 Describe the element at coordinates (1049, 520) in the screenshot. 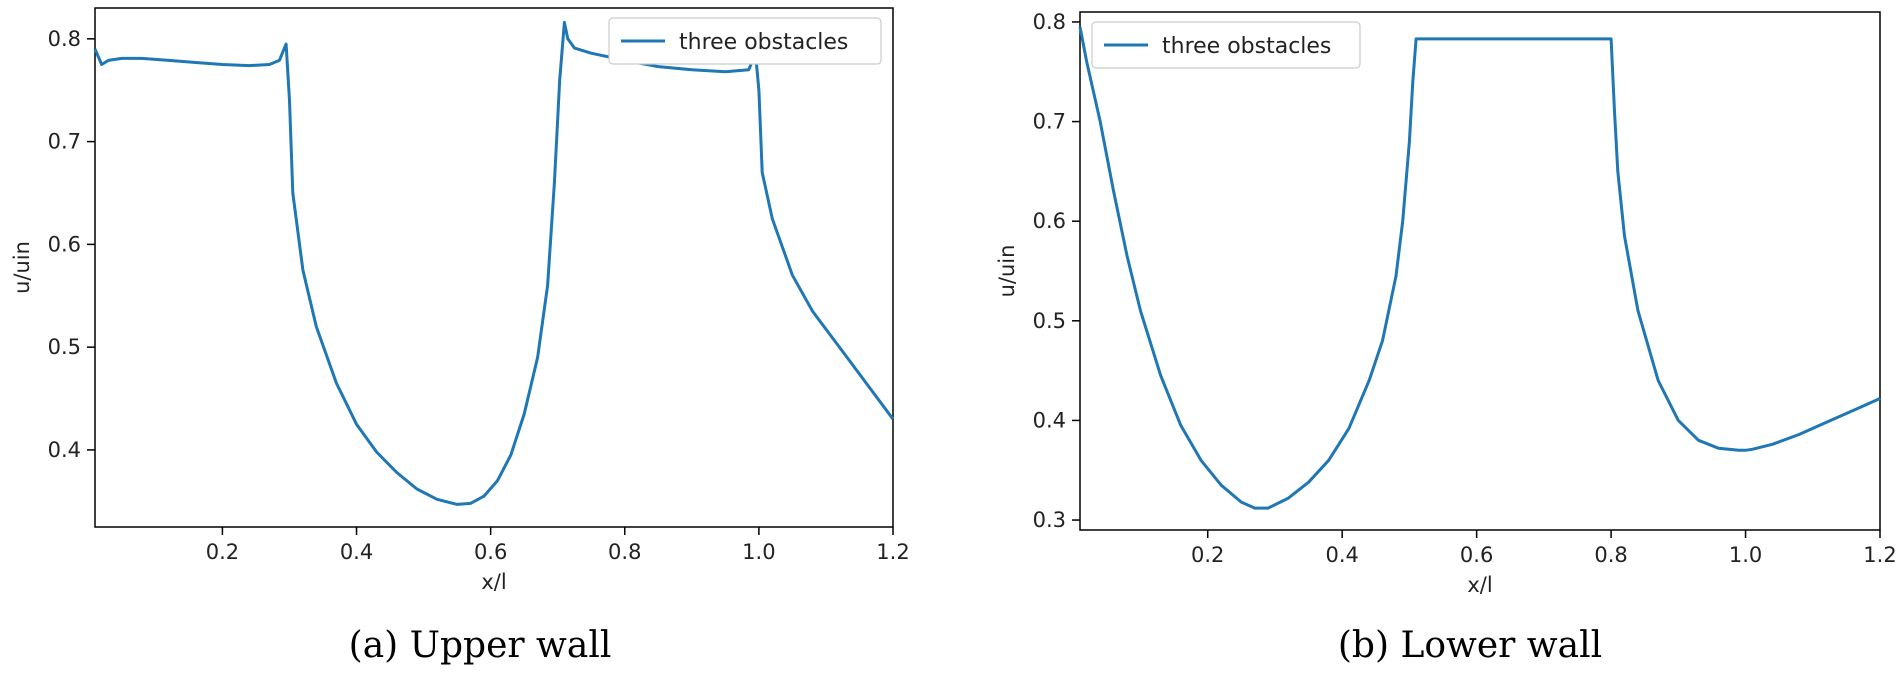

I see `y-tick-label: 0.3` at that location.